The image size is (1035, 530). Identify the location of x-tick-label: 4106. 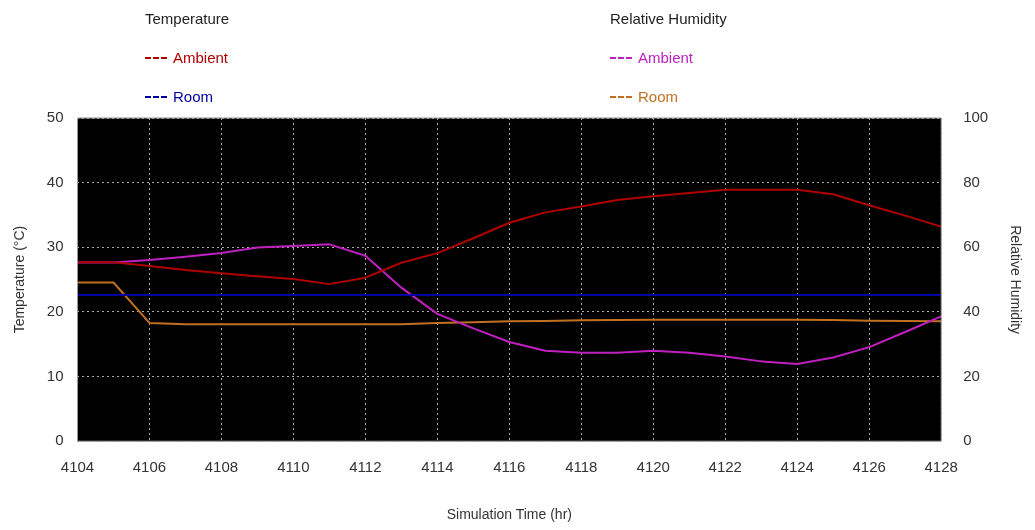
(149, 467).